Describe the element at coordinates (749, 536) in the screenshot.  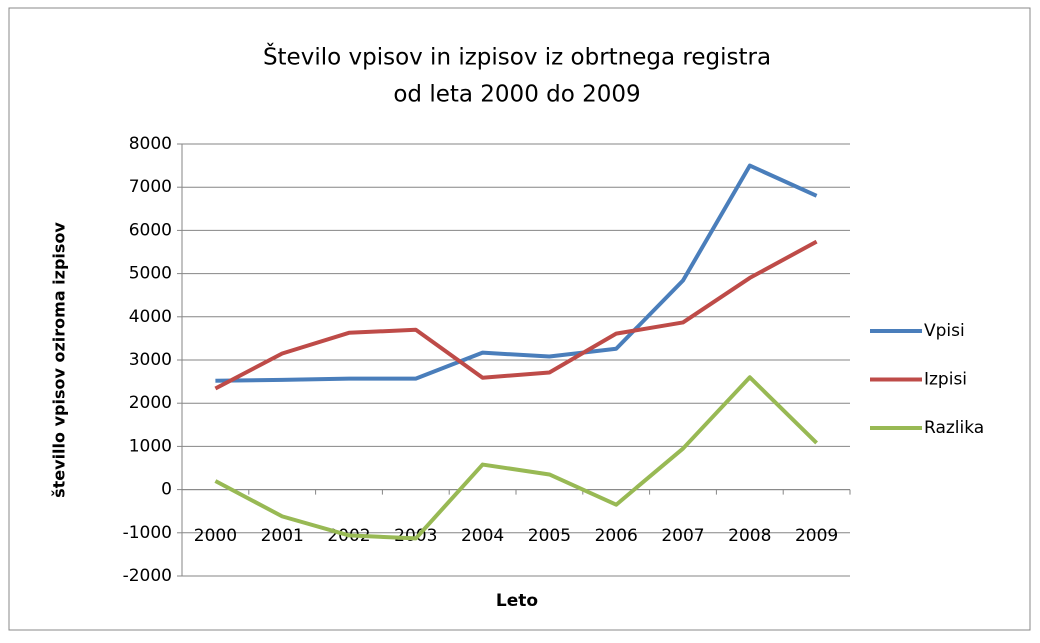
I see `x-tick-label: 2008` at that location.